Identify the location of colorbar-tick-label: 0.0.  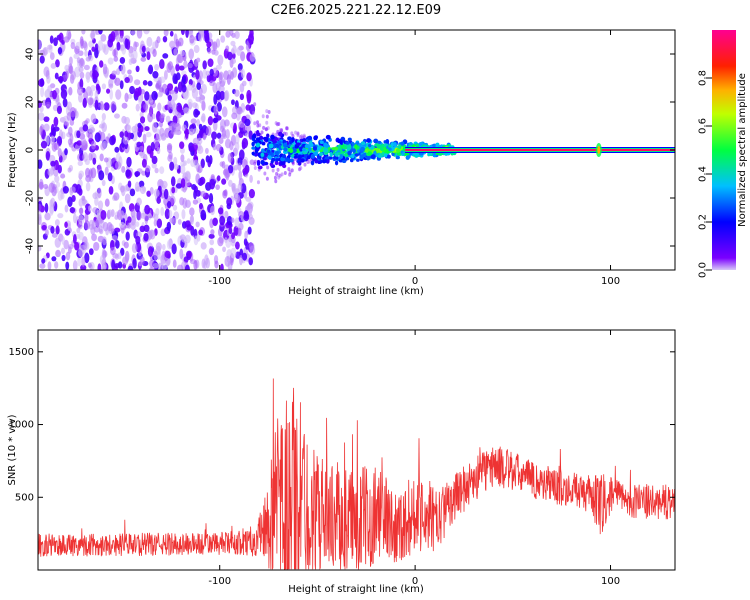
(703, 270).